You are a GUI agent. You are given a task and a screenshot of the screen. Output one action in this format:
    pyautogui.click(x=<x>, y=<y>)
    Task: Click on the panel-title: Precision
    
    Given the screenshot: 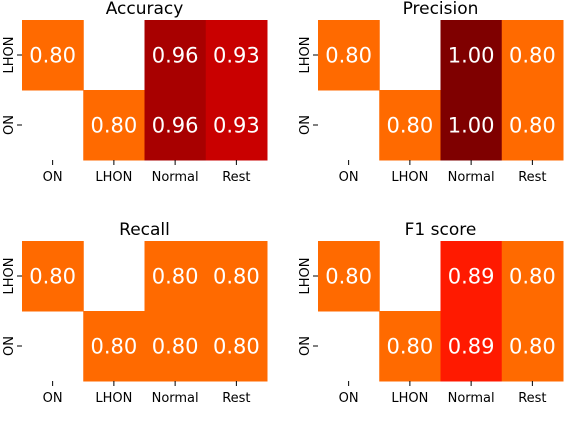 What is the action you would take?
    pyautogui.click(x=441, y=9)
    